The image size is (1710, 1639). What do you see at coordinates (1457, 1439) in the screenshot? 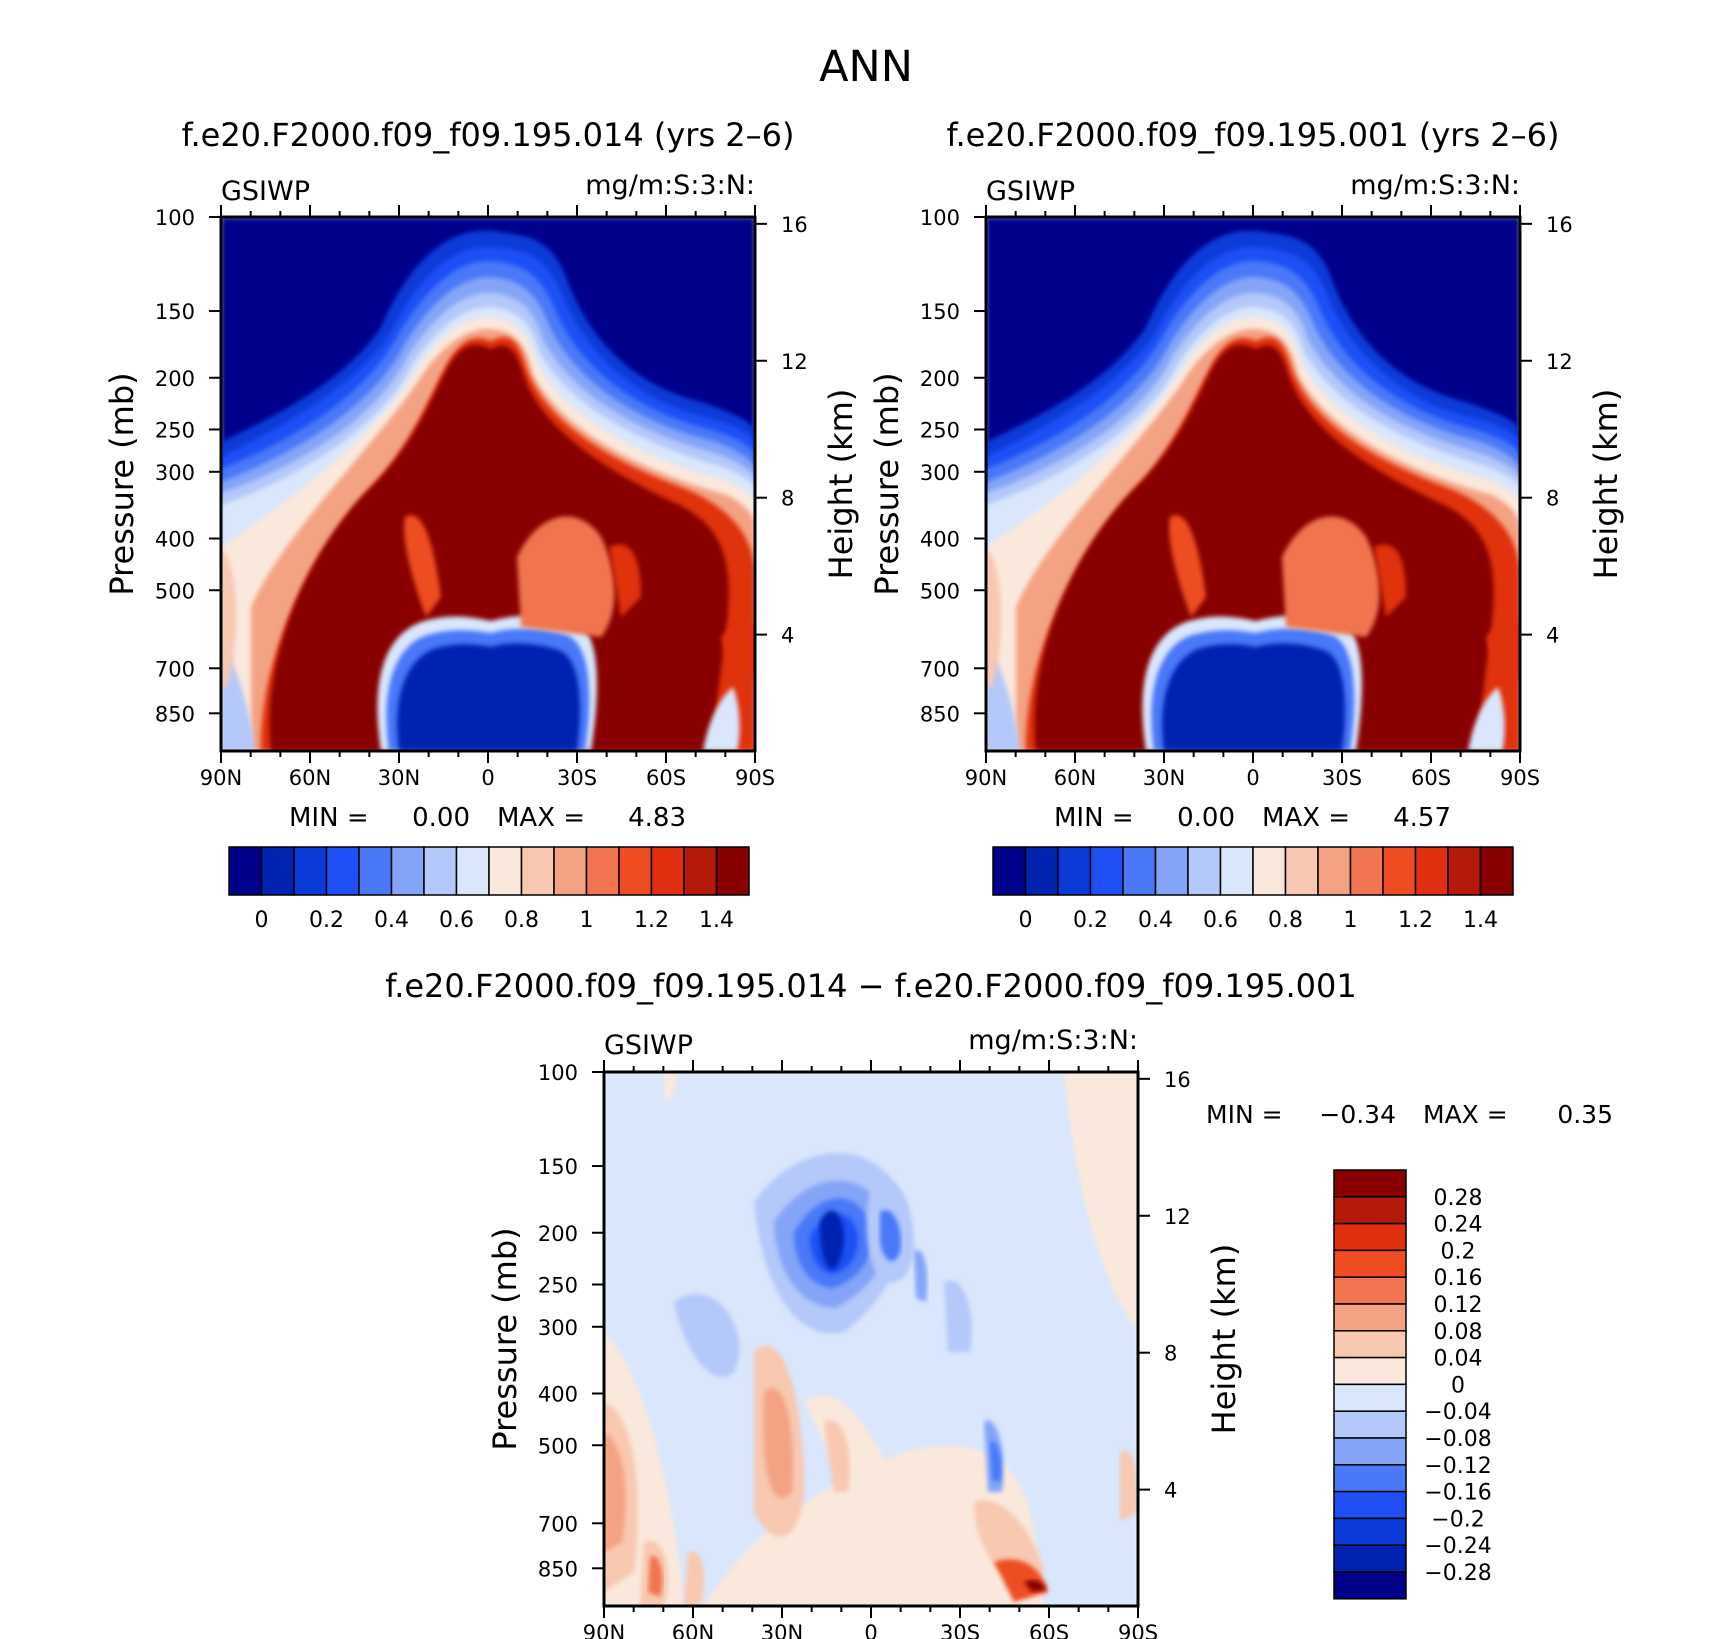
I see `colorbar-label: −0.08` at bounding box center [1457, 1439].